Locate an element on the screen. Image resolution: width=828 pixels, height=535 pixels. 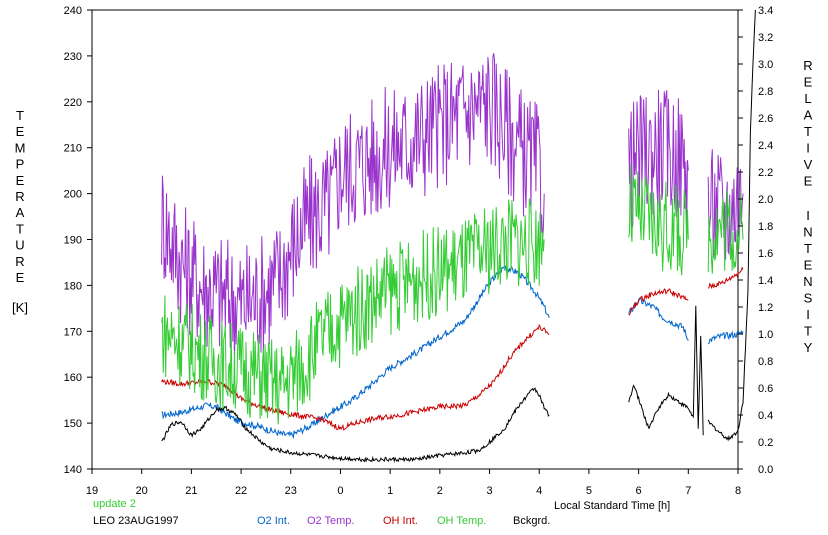
left-axis-letter: U is located at coordinates (19, 245).